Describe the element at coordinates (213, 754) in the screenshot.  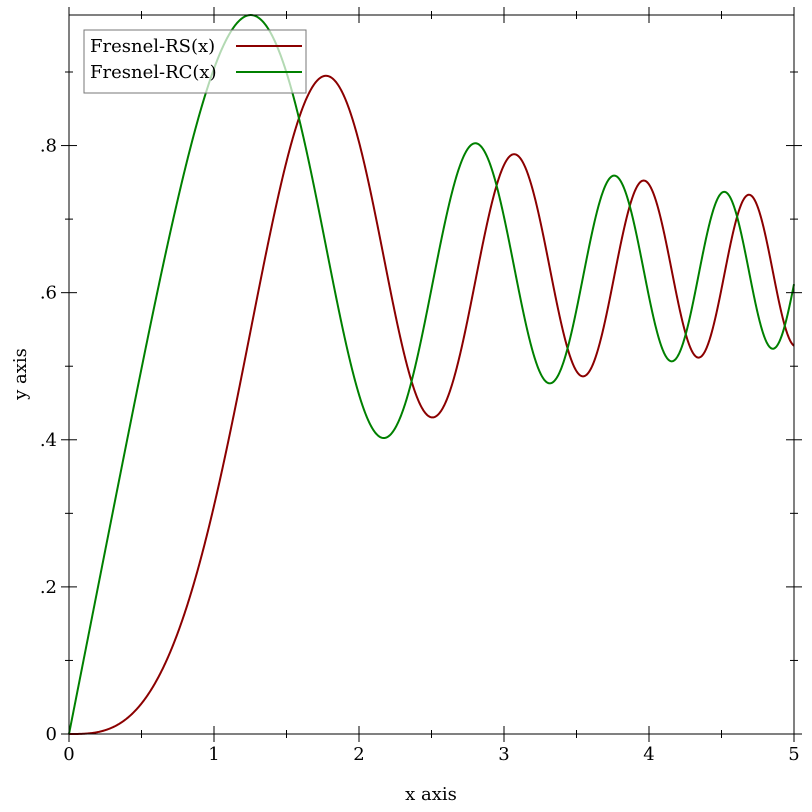
I see `x-tick-label: 1` at that location.